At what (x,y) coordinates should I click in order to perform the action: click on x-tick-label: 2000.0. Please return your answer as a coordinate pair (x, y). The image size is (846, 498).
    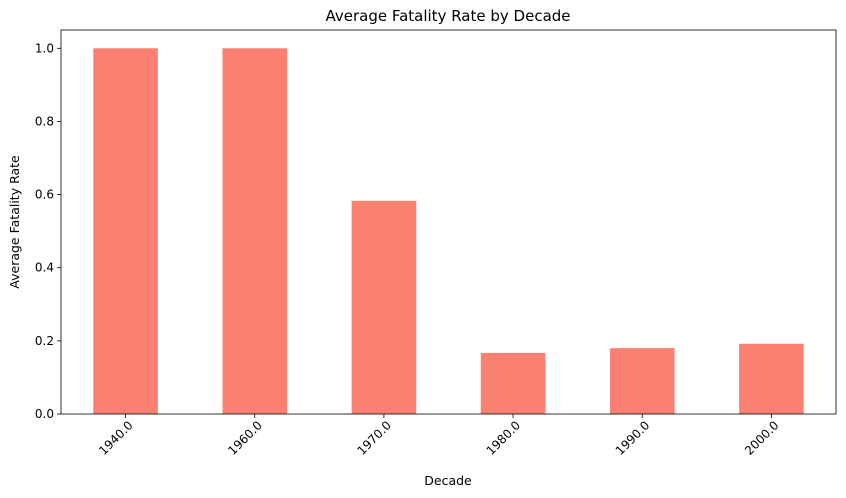
    Looking at the image, I should click on (762, 438).